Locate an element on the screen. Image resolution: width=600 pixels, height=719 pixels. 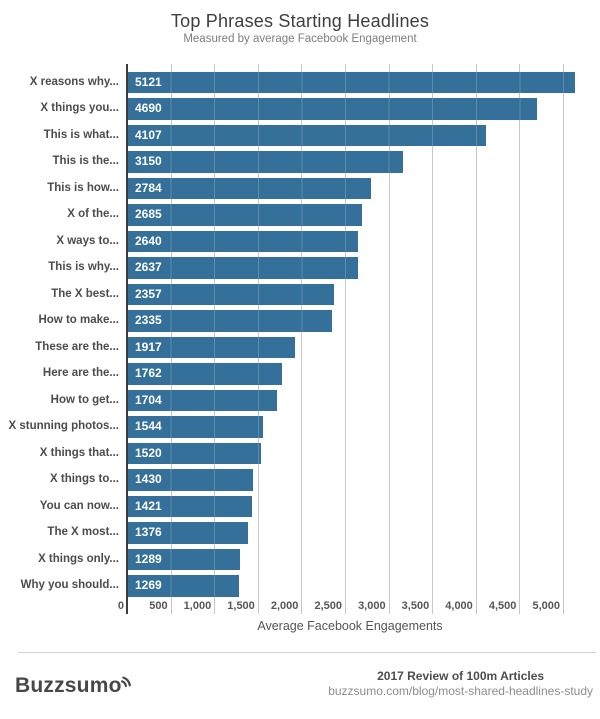
buzzsumo-logo: Buzzsumo is located at coordinates (74, 686).